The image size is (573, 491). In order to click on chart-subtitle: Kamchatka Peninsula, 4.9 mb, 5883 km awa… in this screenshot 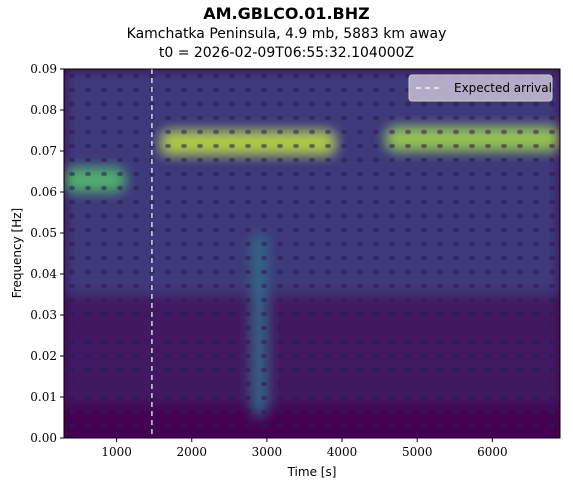, I will do `click(286, 34)`.